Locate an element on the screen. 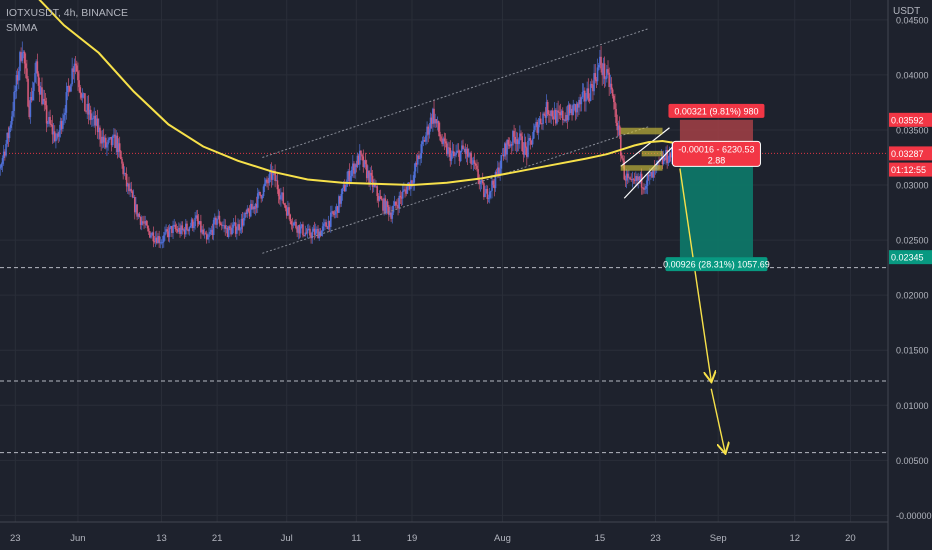 This screenshot has width=932, height=550. price-label-text: 0.03287 is located at coordinates (907, 154).